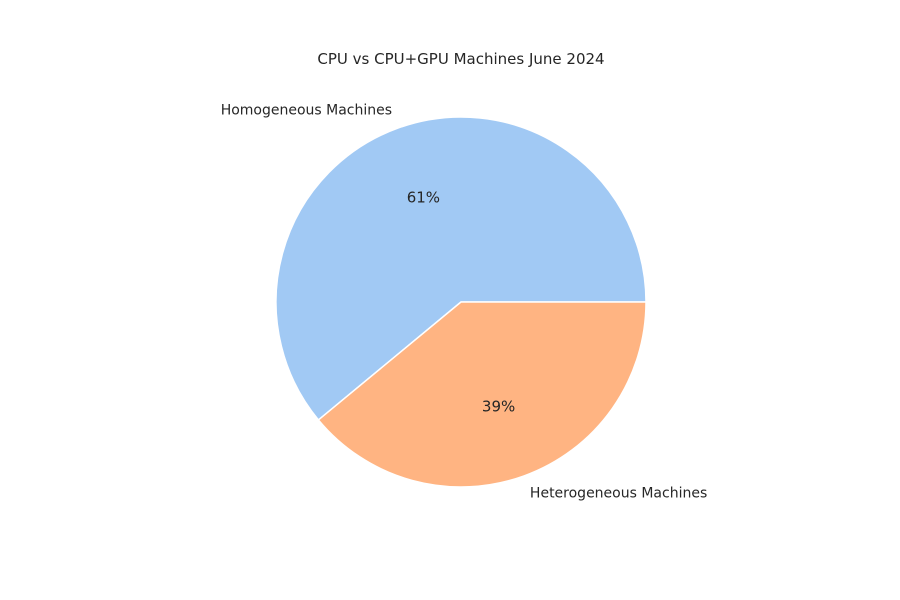 The width and height of the screenshot is (900, 600). Describe the element at coordinates (423, 198) in the screenshot. I see `slice-percentage-label: 61%` at that location.